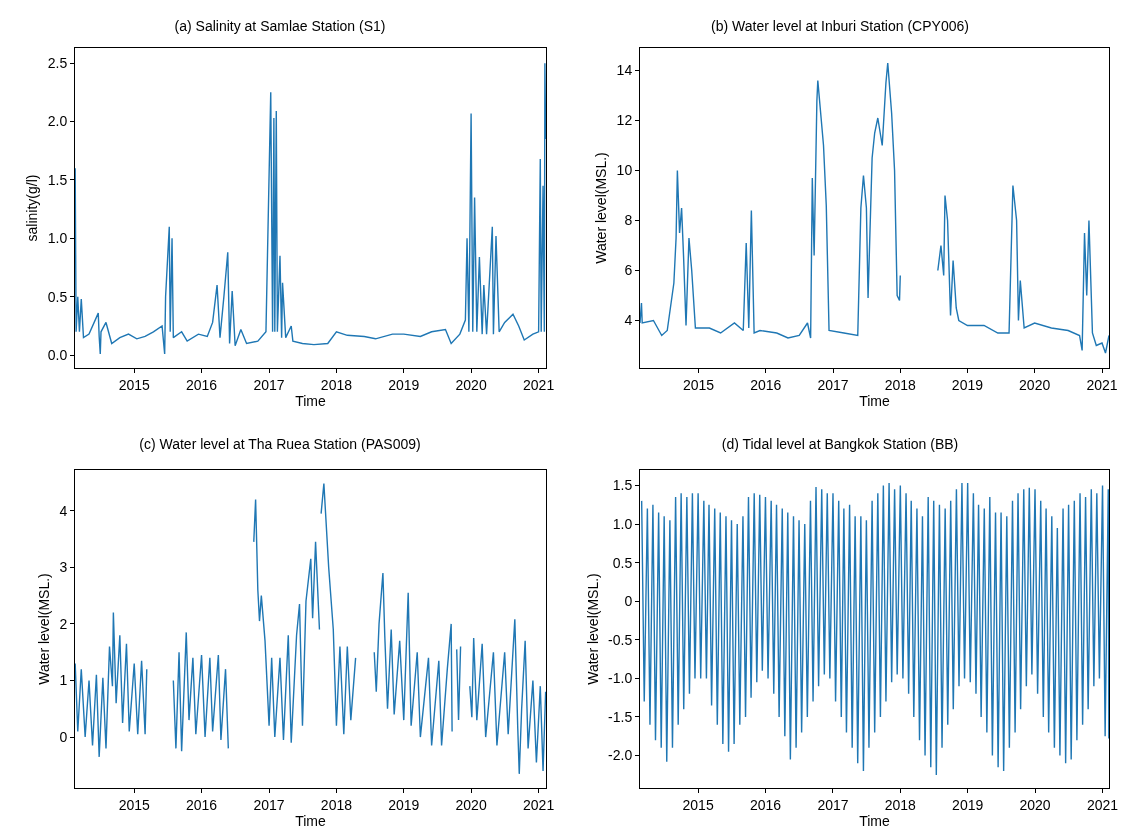  I want to click on chart-title: (c) Water level at Tha Ruea Station (PAS009), so click(280, 443).